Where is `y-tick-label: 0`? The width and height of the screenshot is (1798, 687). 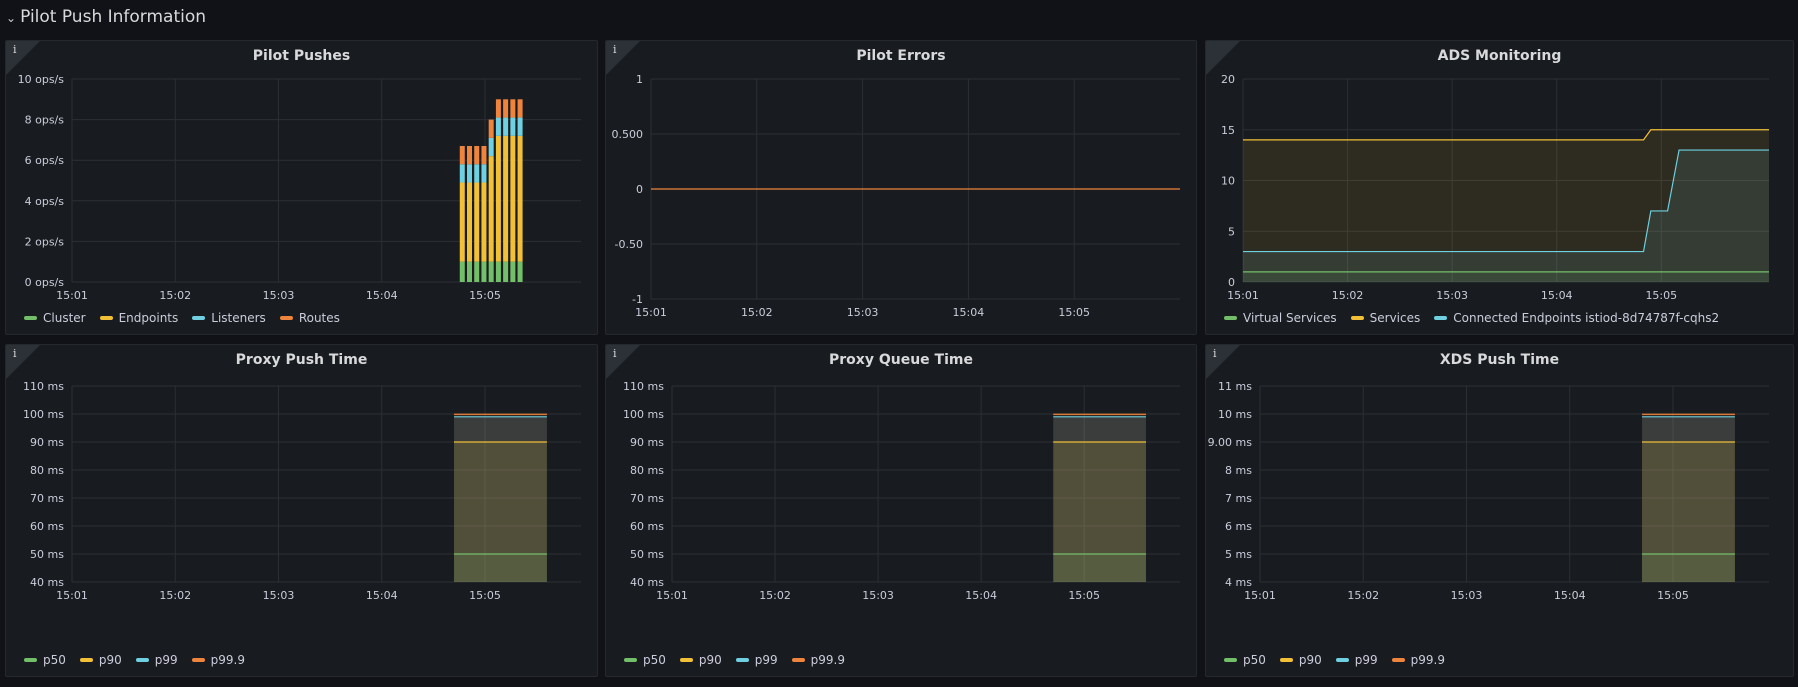
y-tick-label: 0 is located at coordinates (639, 189).